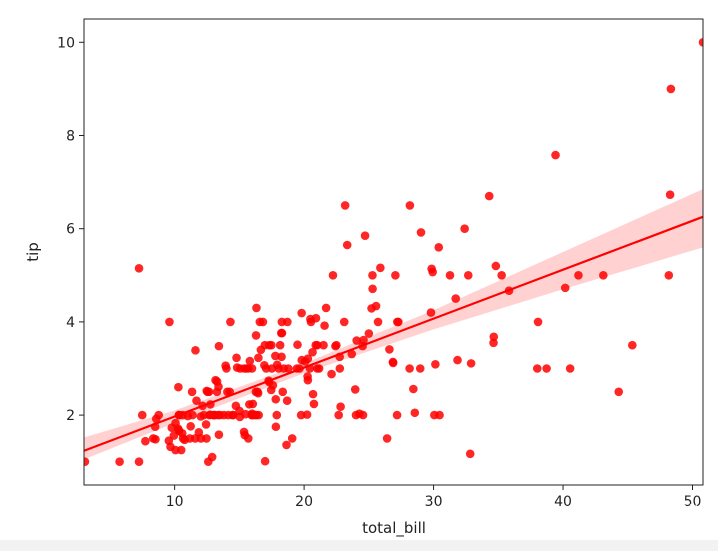 The width and height of the screenshot is (718, 551). I want to click on x-tick-label: 30, so click(434, 502).